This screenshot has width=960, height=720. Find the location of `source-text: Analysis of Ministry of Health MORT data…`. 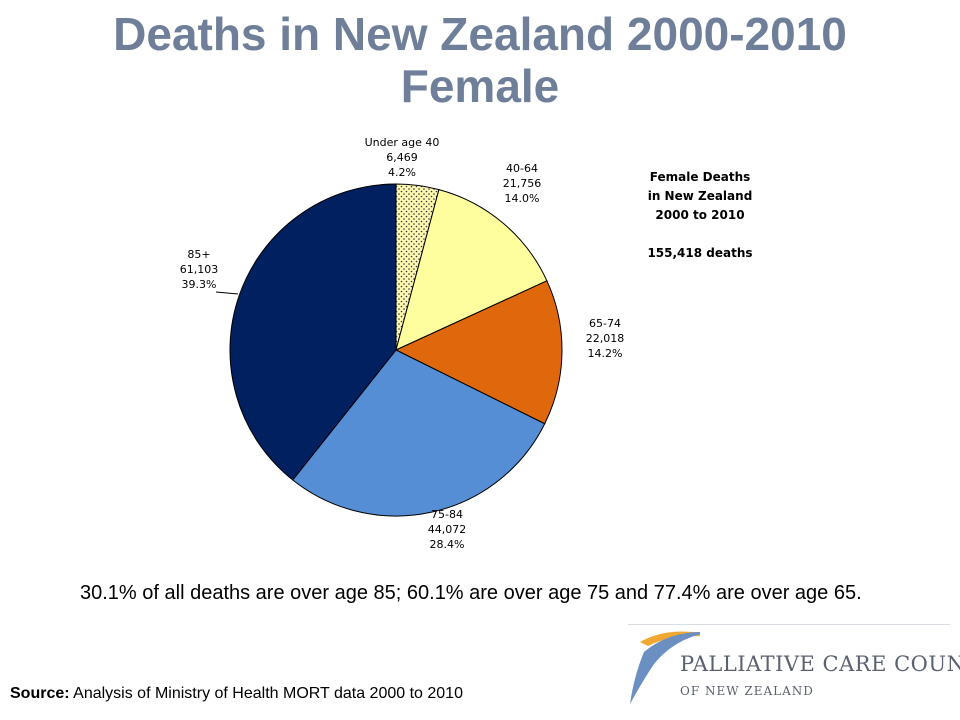

source-text: Analysis of Ministry of Health MORT data… is located at coordinates (266, 693).